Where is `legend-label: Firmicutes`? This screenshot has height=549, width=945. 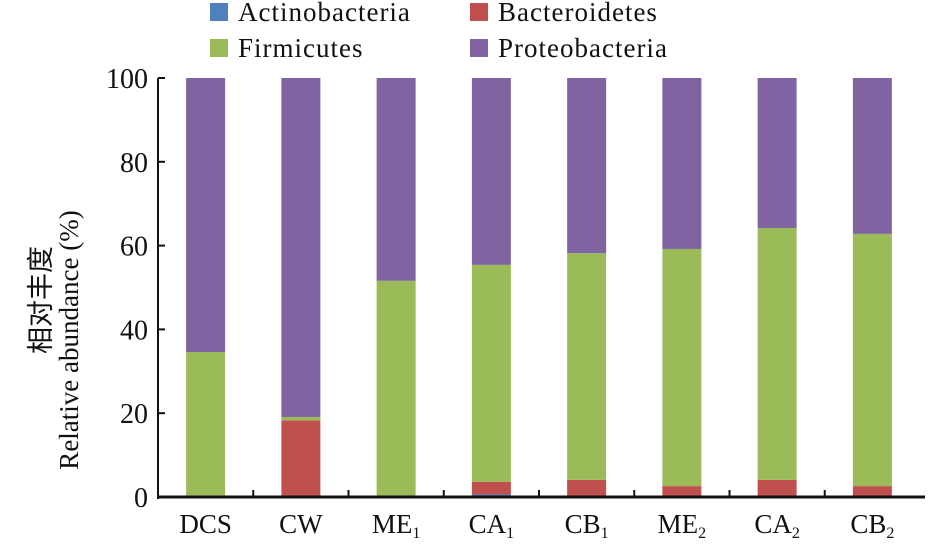 legend-label: Firmicutes is located at coordinates (301, 48).